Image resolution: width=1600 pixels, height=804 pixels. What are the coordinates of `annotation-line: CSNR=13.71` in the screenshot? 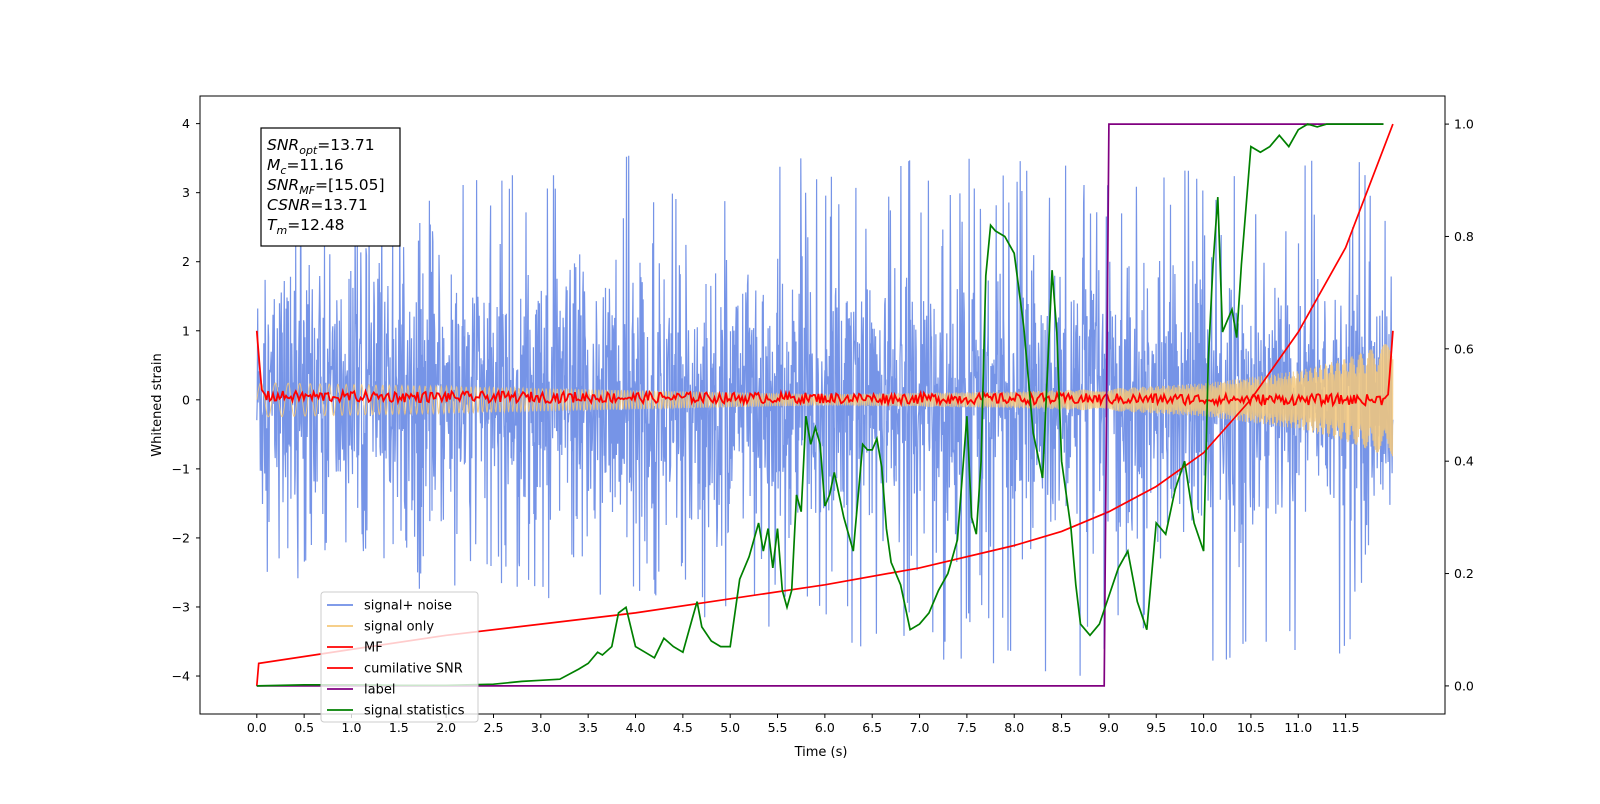 It's located at (317, 205).